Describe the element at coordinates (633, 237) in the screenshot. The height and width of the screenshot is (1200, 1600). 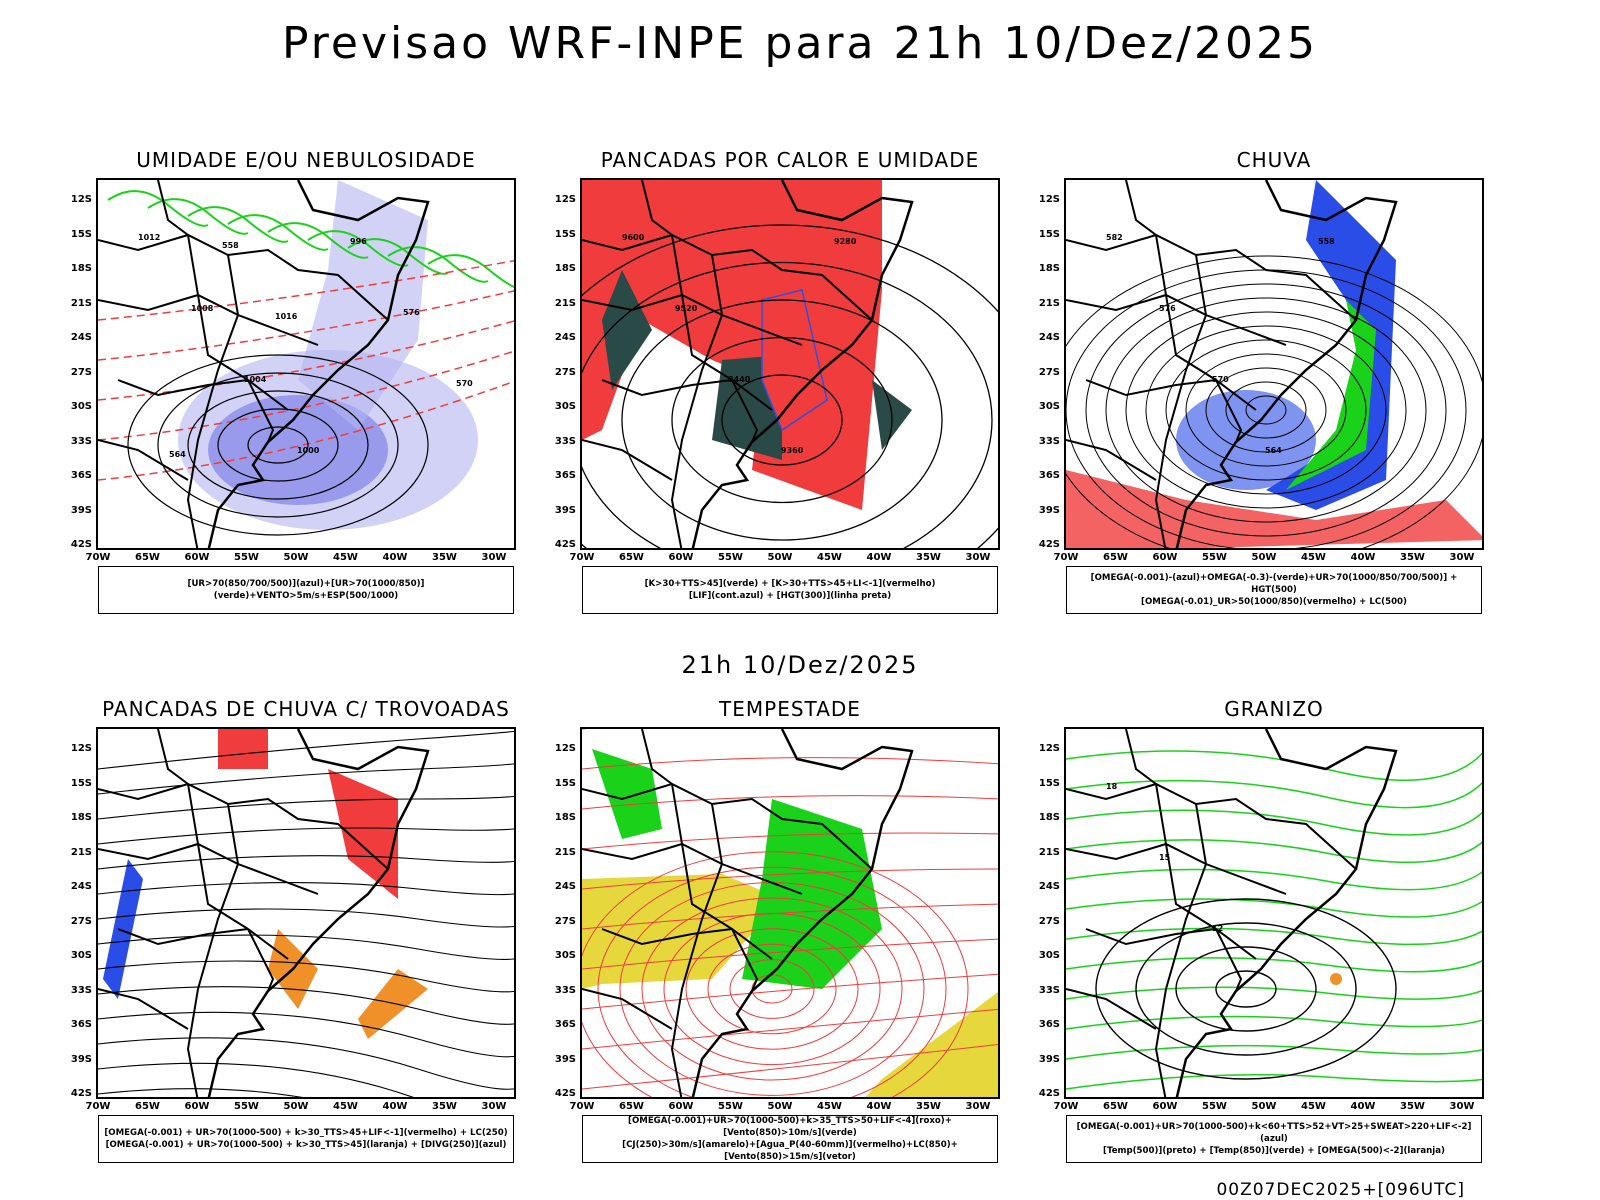
I see `contour-label: 9600` at that location.